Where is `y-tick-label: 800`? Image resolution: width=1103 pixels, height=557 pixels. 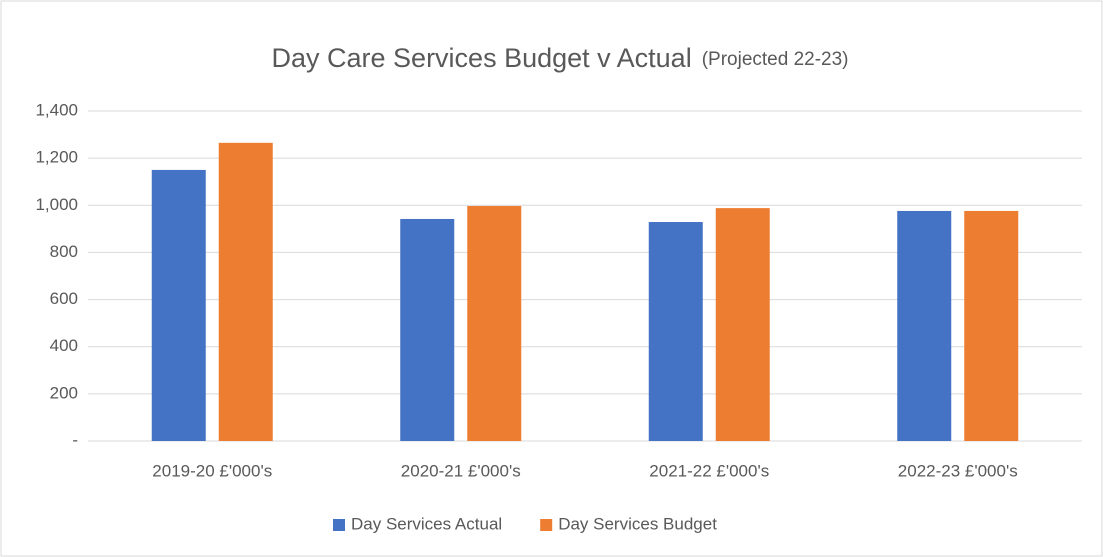 y-tick-label: 800 is located at coordinates (64, 251).